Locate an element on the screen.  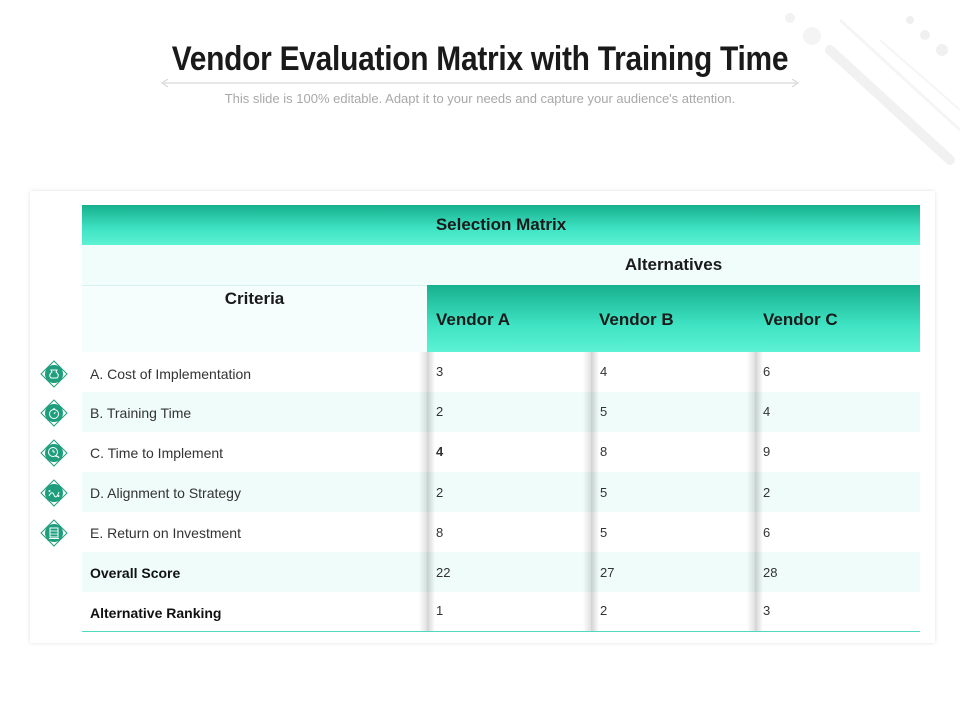
selection-matrix-header: Selection Matrix is located at coordinates (501, 225).